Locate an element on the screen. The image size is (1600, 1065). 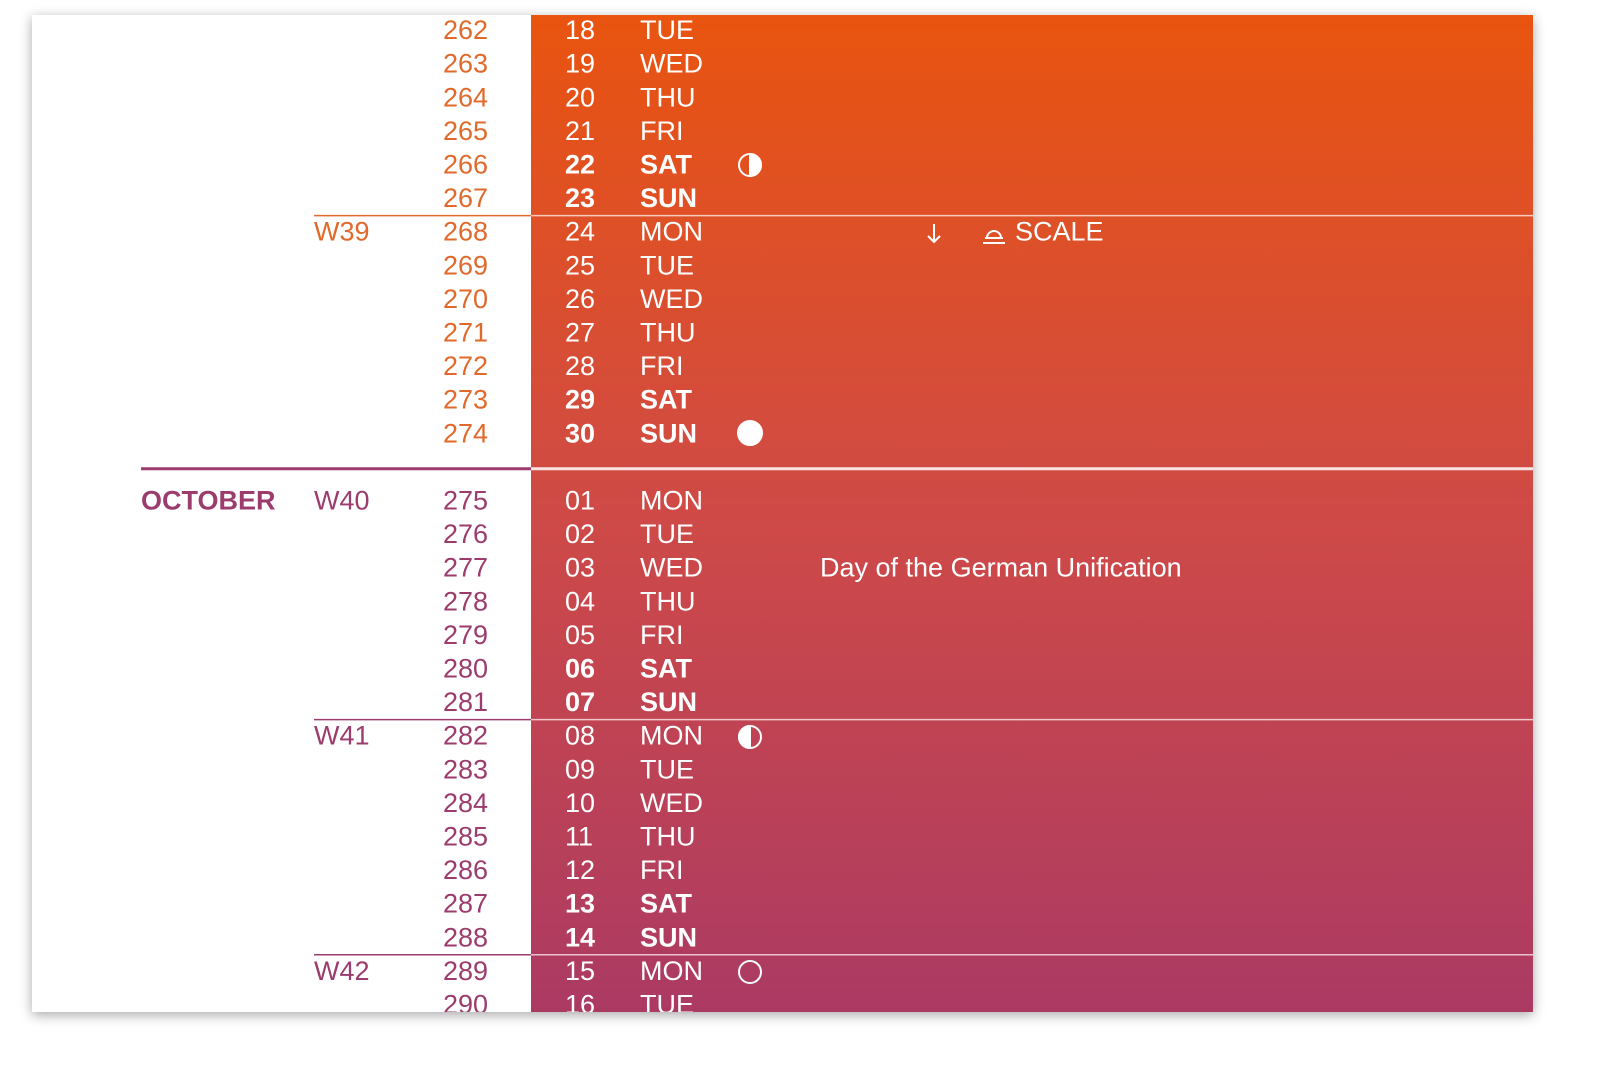
day-of-year: 264 is located at coordinates (465, 97).